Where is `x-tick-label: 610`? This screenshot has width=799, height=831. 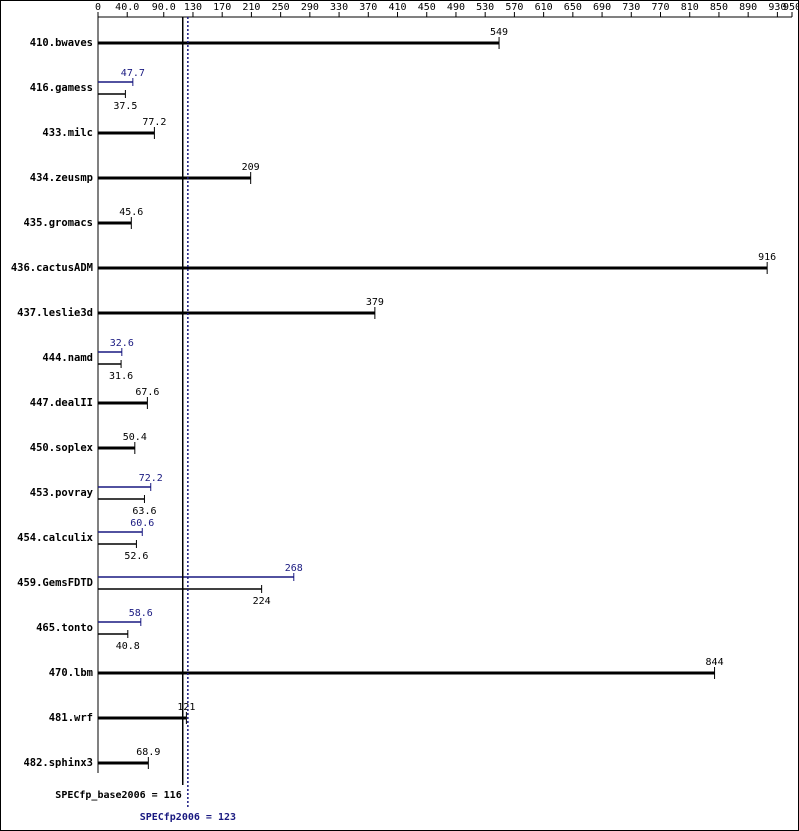 x-tick-label: 610 is located at coordinates (544, 7).